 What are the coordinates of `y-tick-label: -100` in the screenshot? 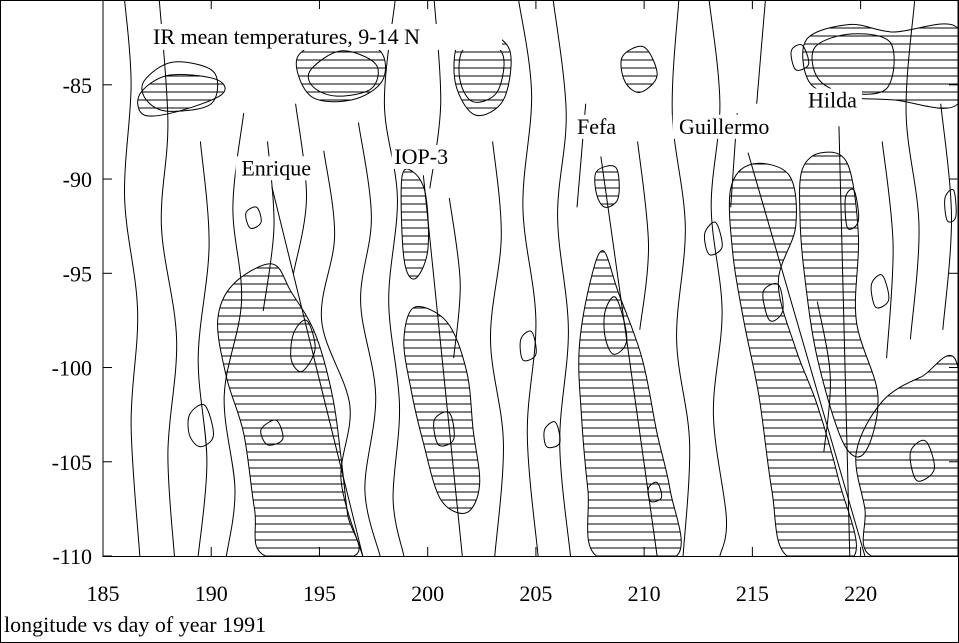 It's located at (72, 368).